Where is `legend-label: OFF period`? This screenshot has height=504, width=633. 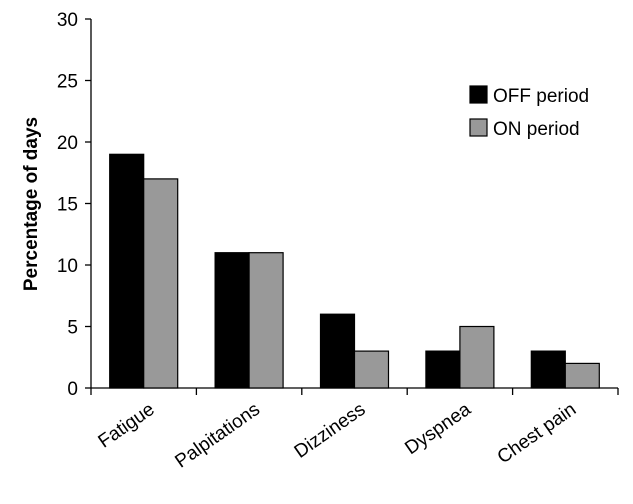
legend-label: OFF period is located at coordinates (541, 96).